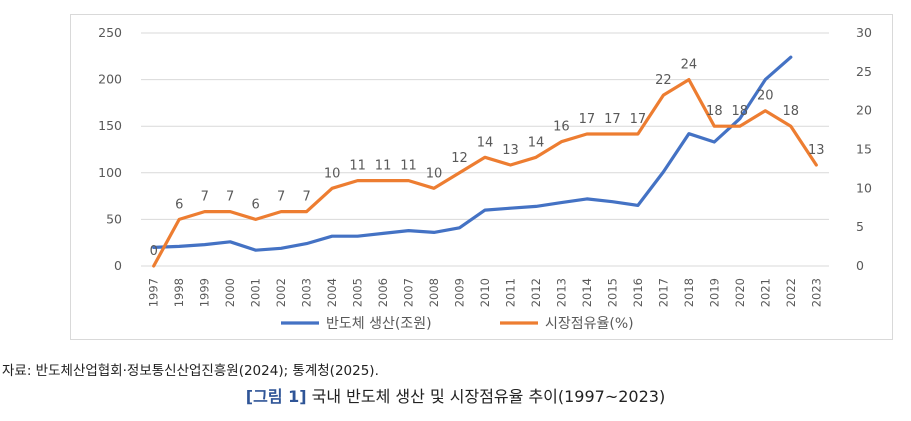 Image resolution: width=911 pixels, height=421 pixels. I want to click on data-label: 20, so click(765, 96).